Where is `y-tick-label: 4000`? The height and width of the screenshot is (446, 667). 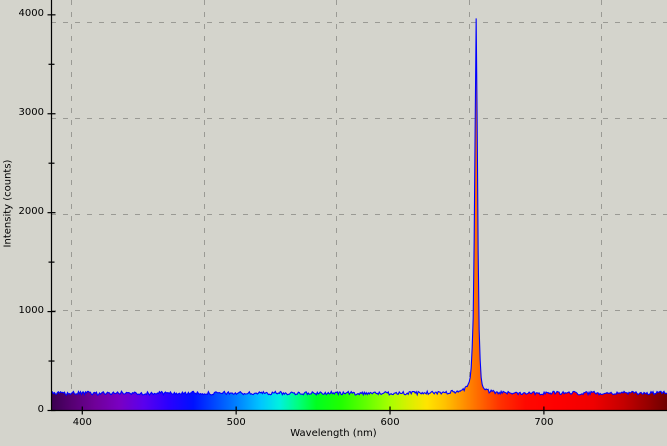
y-tick-label: 4000 is located at coordinates (31, 13).